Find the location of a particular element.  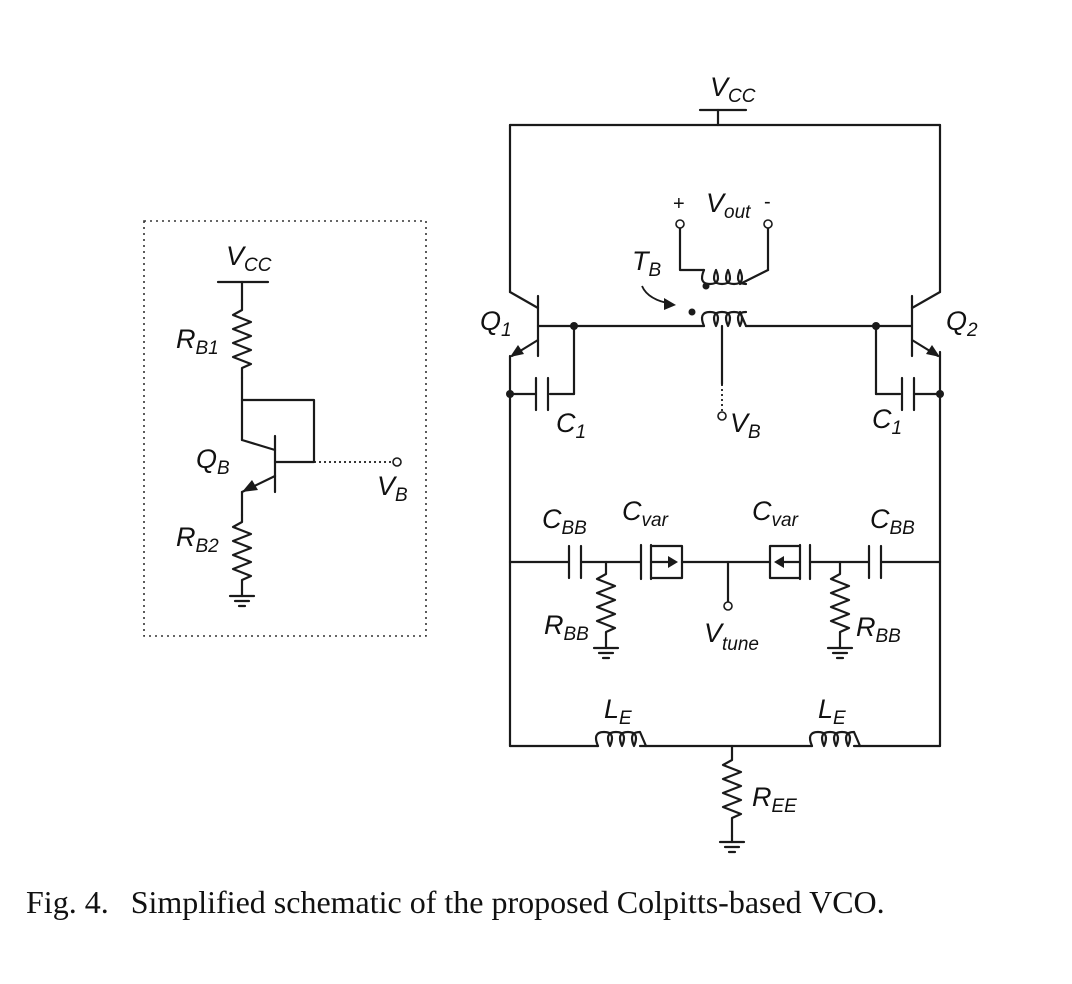

c1-left-label: C1 is located at coordinates (571, 425).